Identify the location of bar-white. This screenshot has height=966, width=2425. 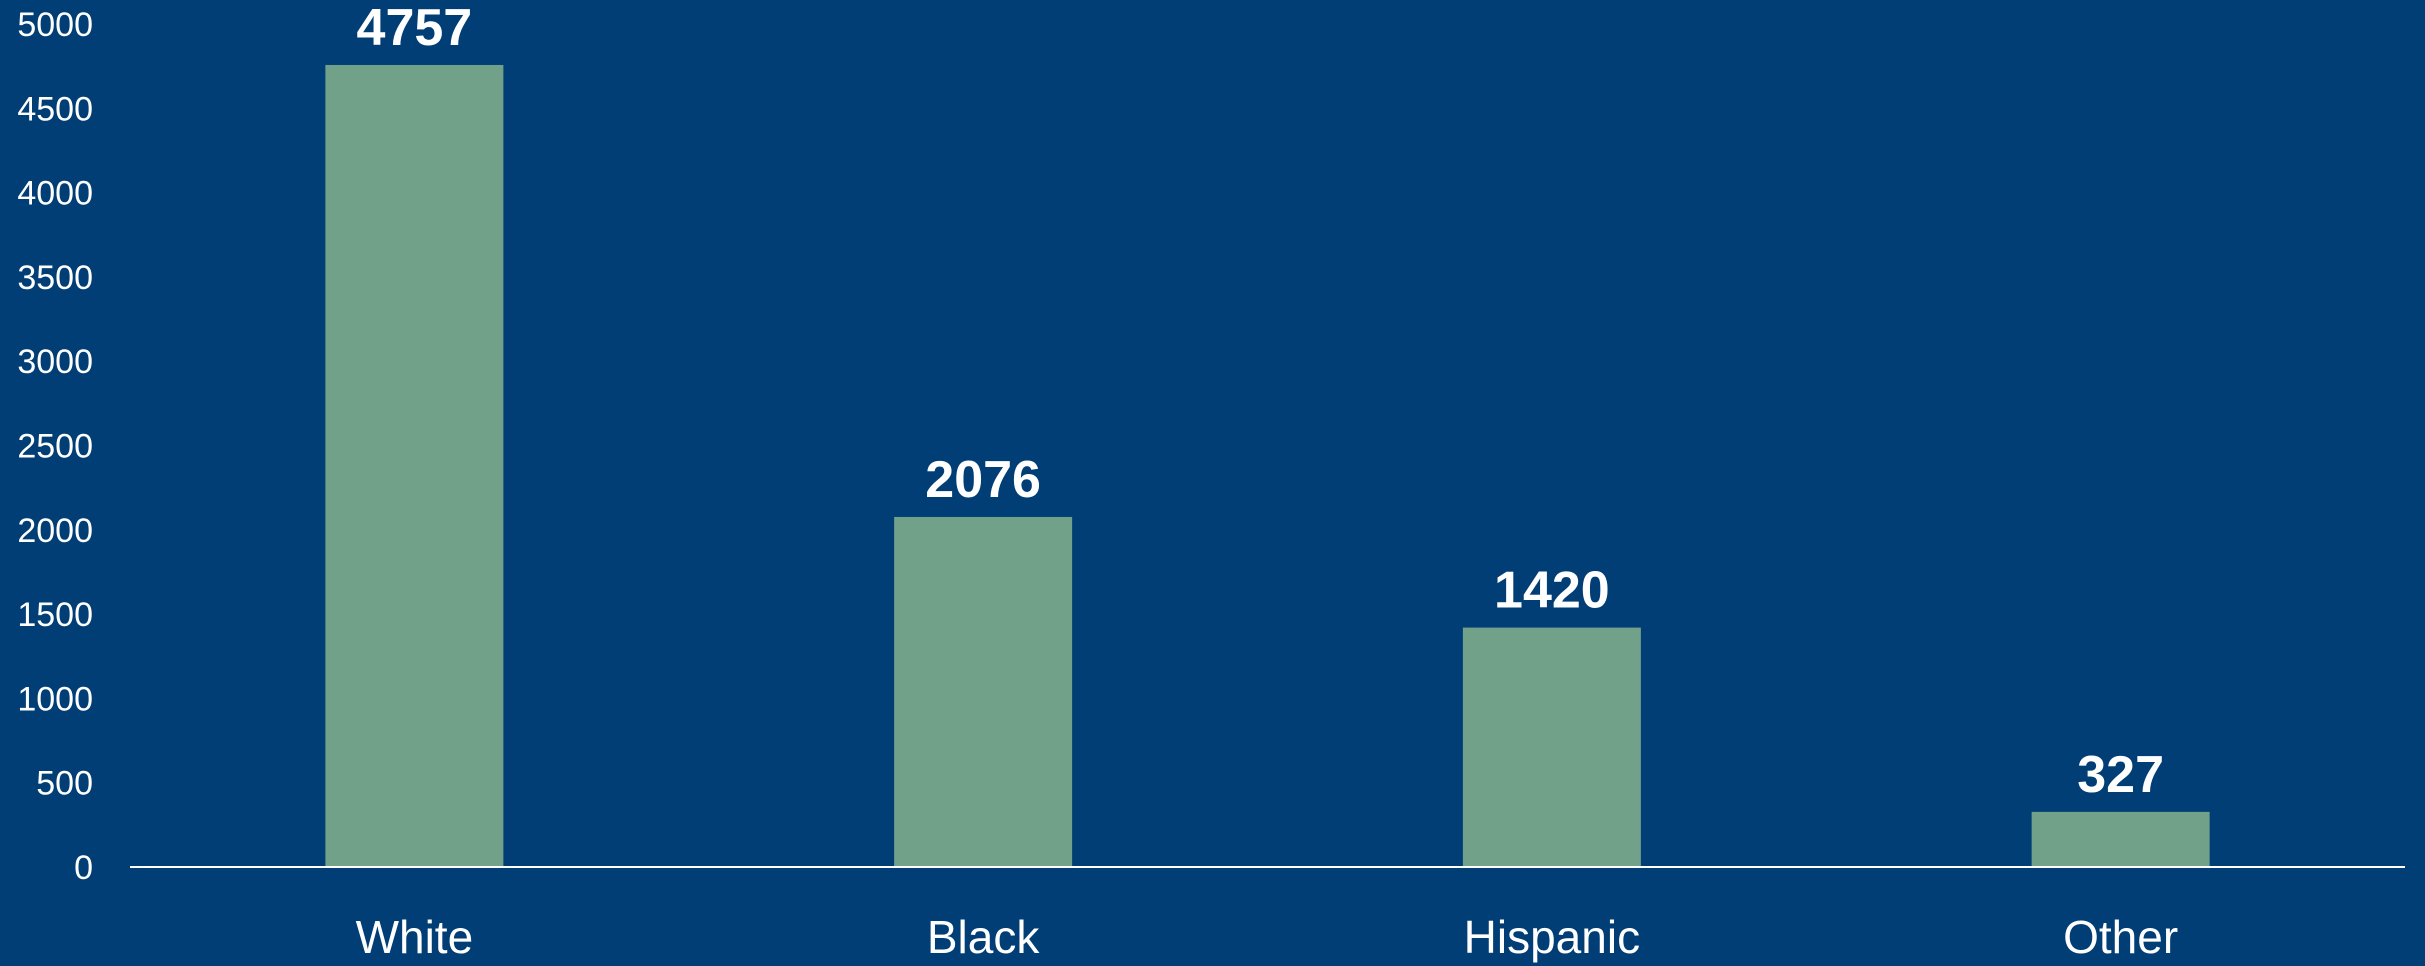
(414, 466).